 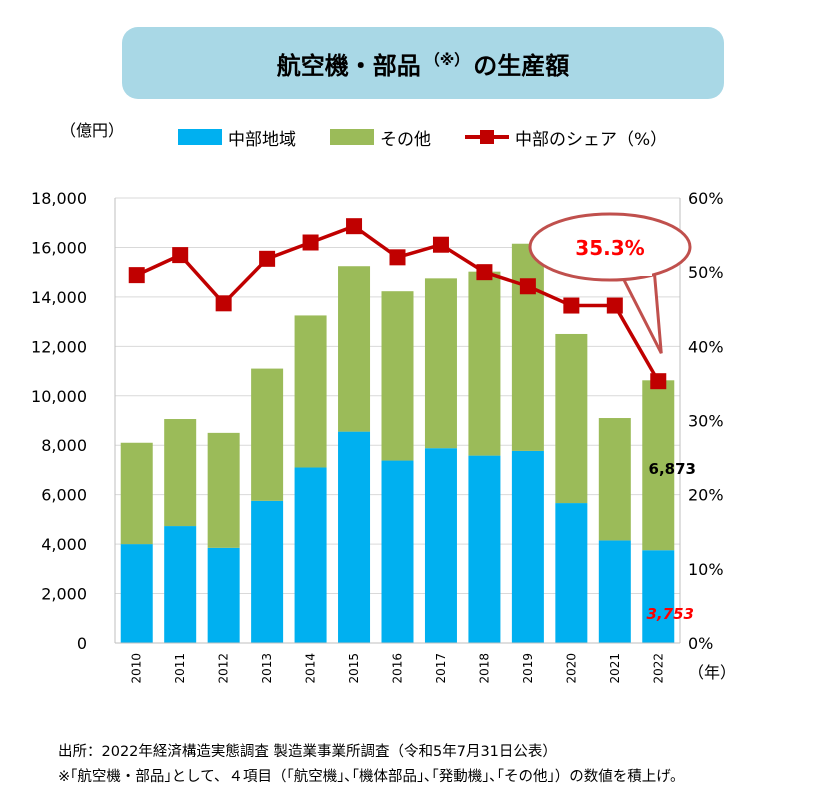 What do you see at coordinates (354, 668) in the screenshot?
I see `x-tick-label: 2015` at bounding box center [354, 668].